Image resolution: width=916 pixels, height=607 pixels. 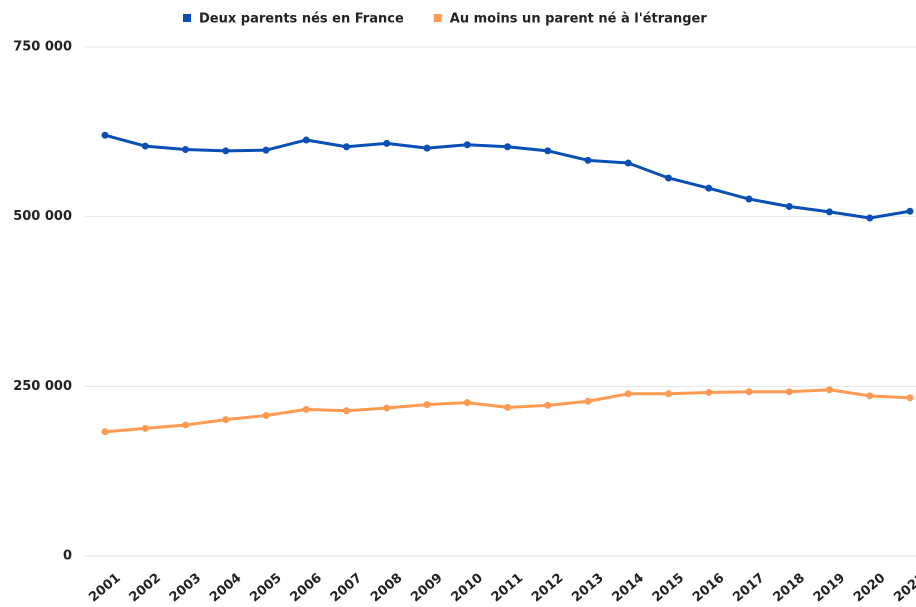 What do you see at coordinates (42, 47) in the screenshot?
I see `y-tick-label: 750 000` at bounding box center [42, 47].